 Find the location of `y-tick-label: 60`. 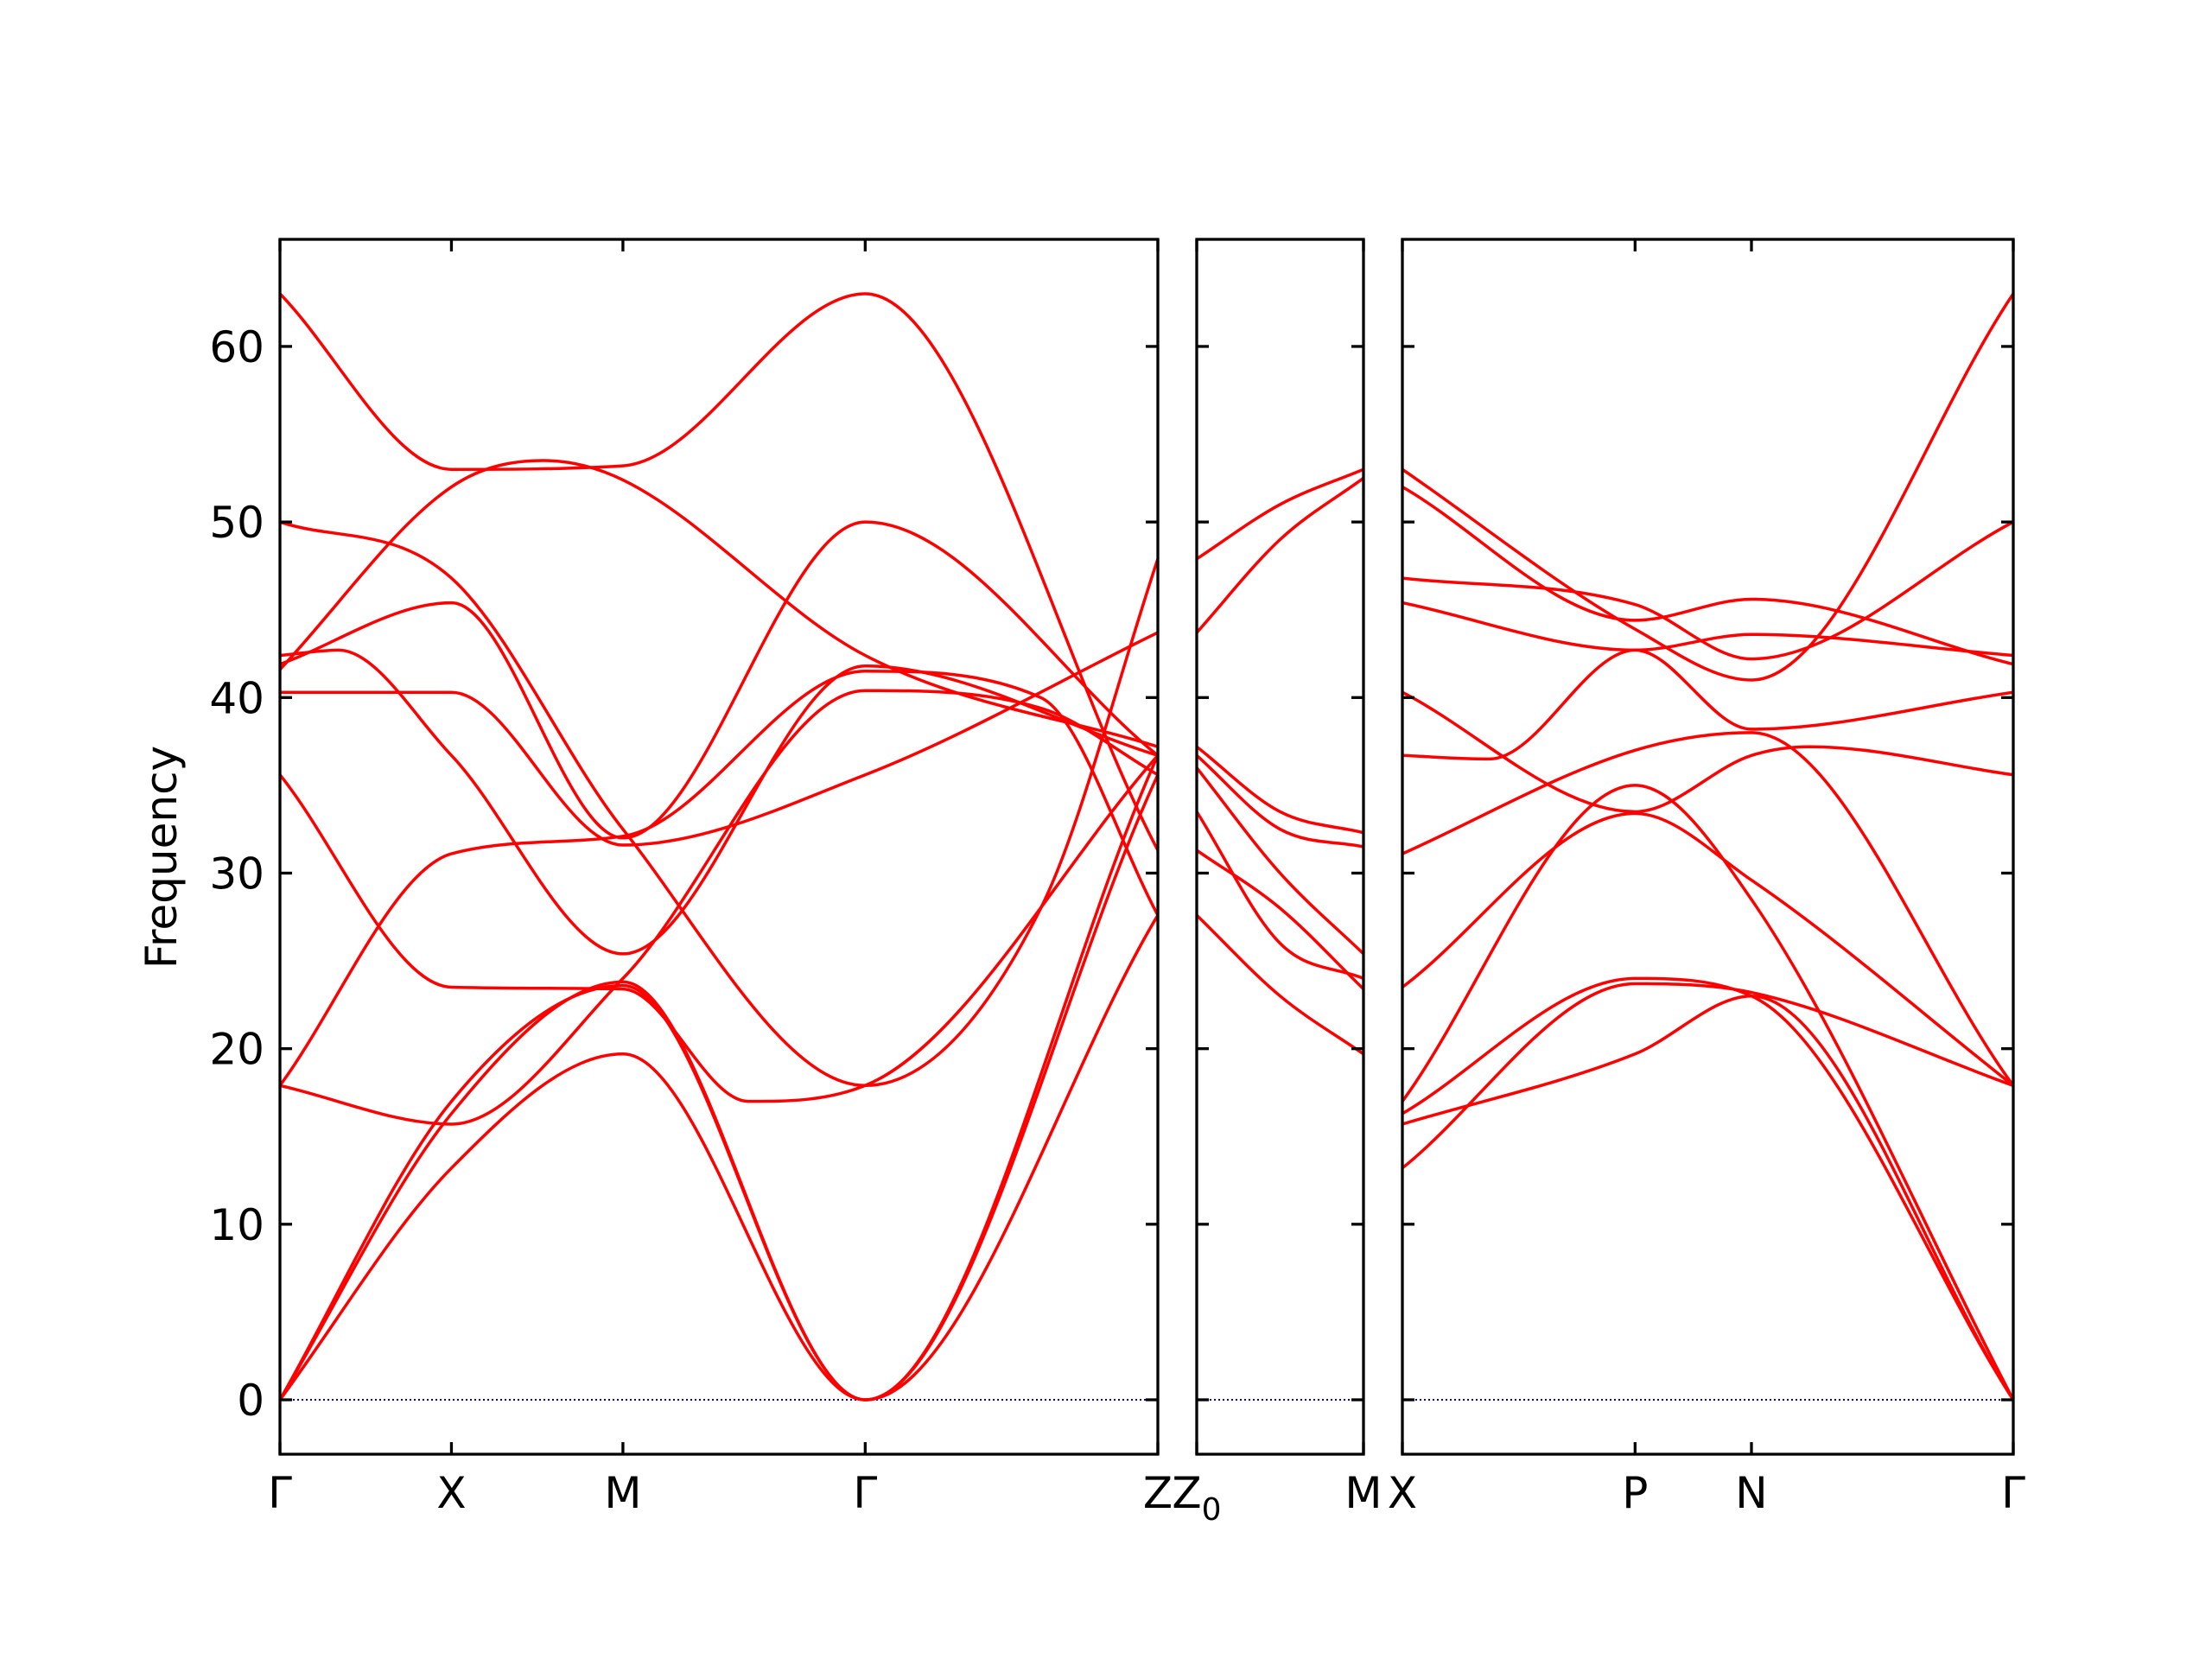

y-tick-label: 60 is located at coordinates (236, 347).